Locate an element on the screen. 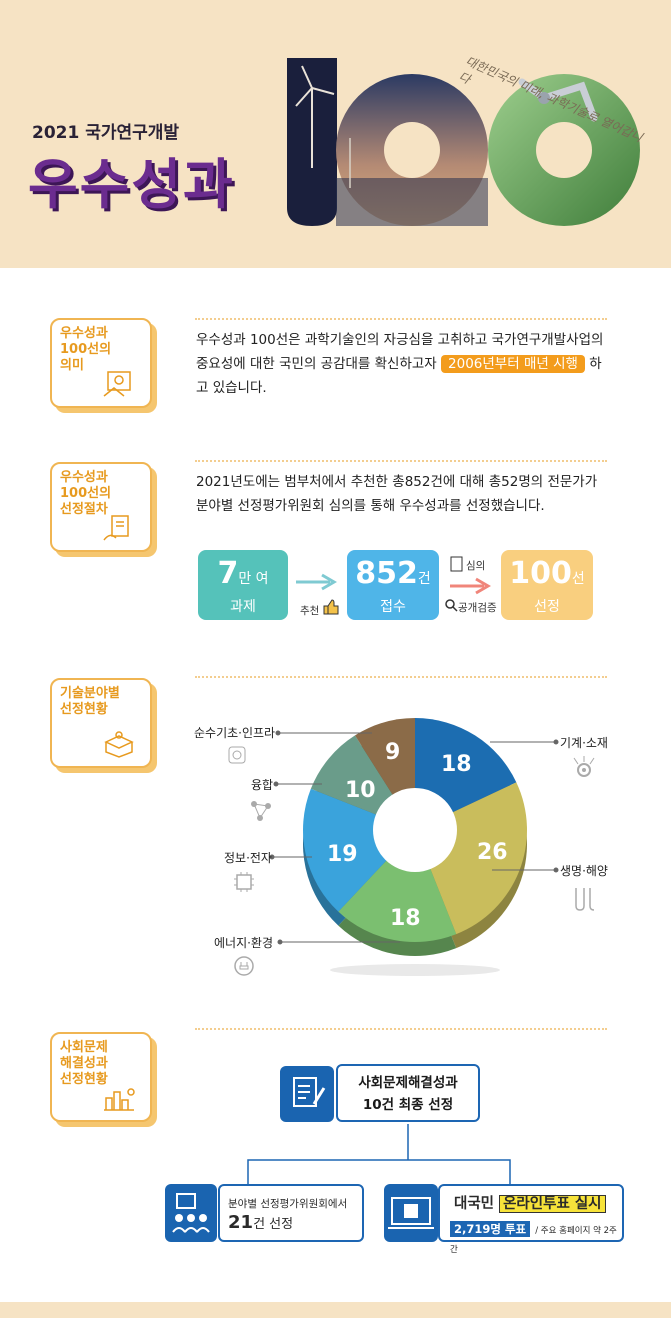 The height and width of the screenshot is (1318, 671). vote-count-badge: 2,719명 투표 is located at coordinates (490, 1229).